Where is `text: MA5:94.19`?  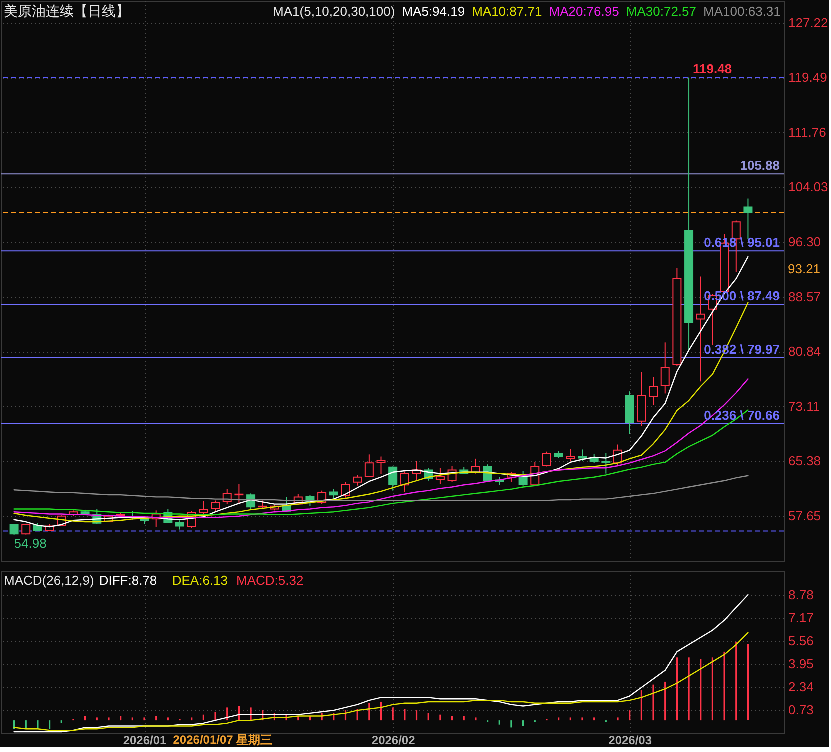 text: MA5:94.19 is located at coordinates (434, 11).